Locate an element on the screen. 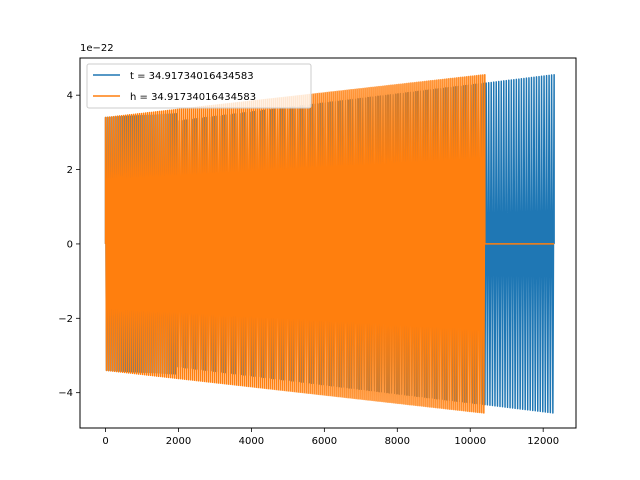 Image resolution: width=640 pixels, height=480 pixels. y-tick-label: 2 is located at coordinates (70, 170).